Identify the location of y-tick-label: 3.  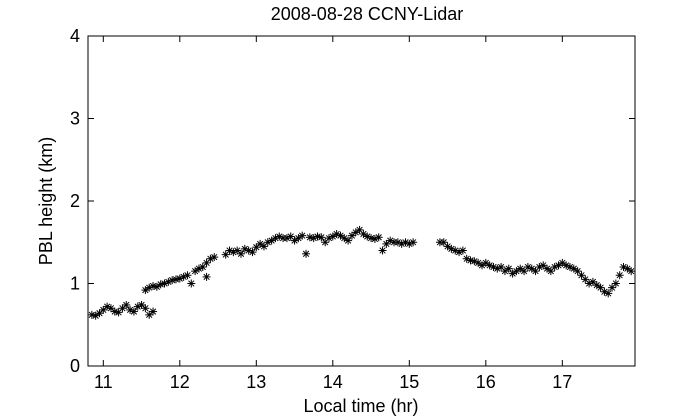
(75, 119).